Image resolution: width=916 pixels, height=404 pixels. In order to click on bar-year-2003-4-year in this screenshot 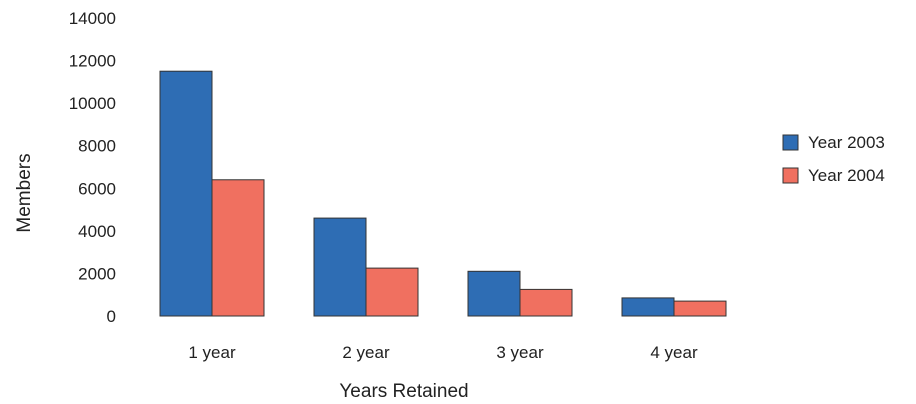, I will do `click(648, 307)`.